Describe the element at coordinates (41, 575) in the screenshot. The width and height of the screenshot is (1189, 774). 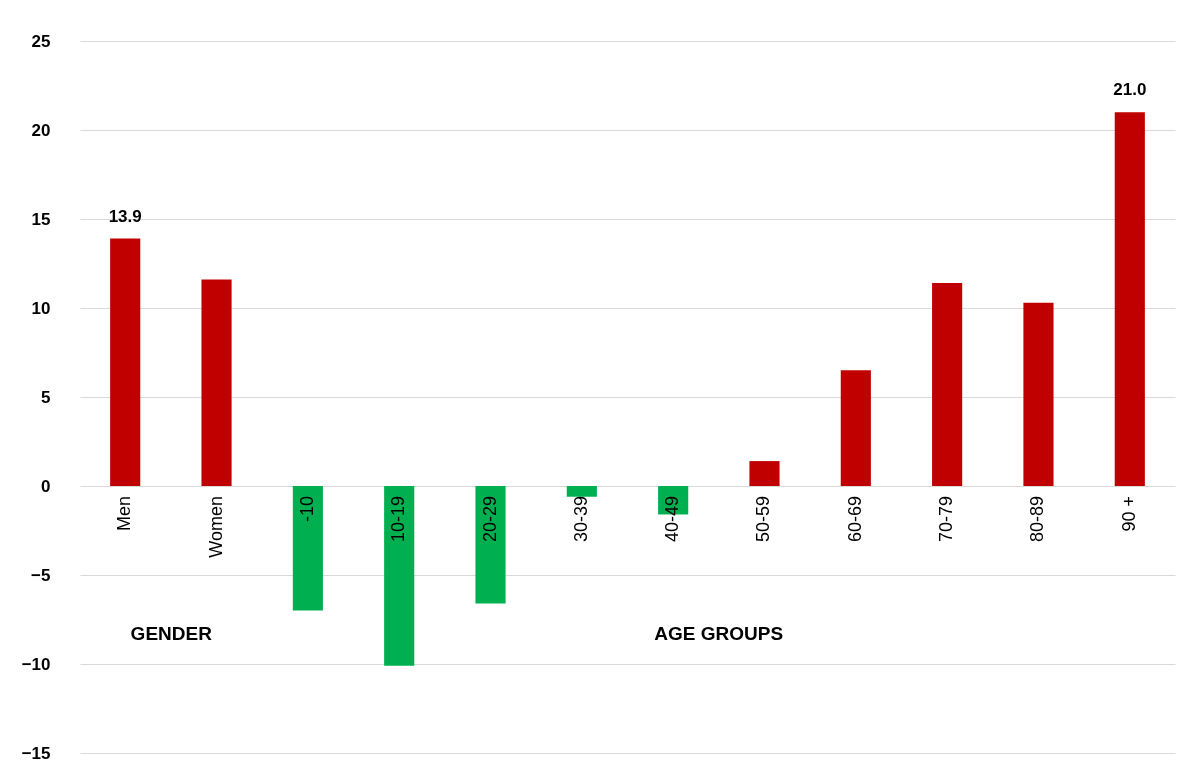
I see `y-tick-label: −5` at that location.